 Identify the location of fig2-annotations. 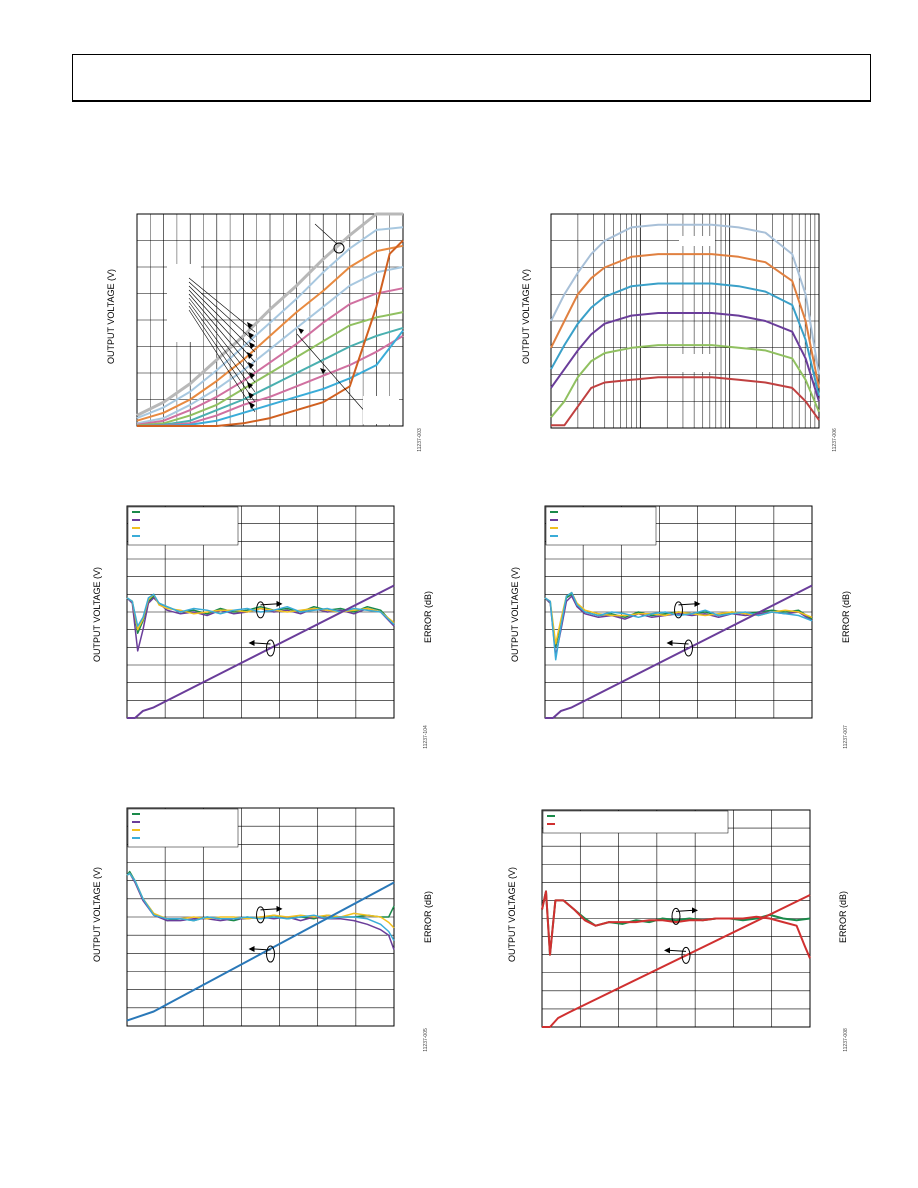
(695, 304).